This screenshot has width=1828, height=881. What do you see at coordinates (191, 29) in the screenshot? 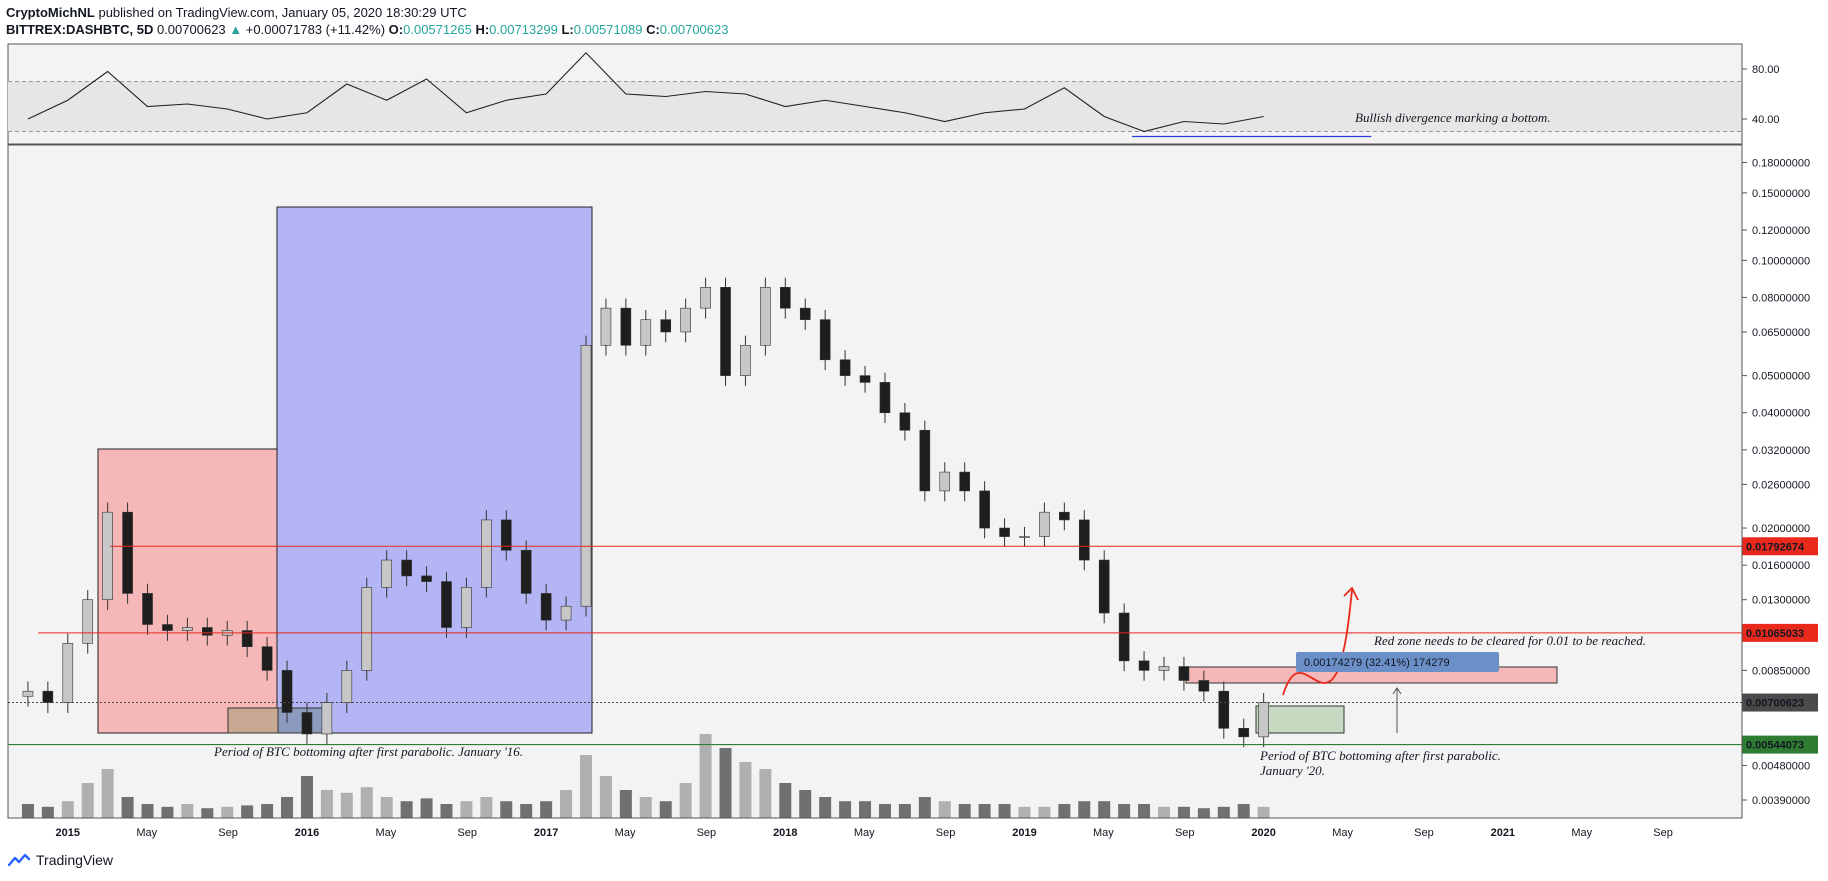
I see `last-price: 0.00700623` at bounding box center [191, 29].